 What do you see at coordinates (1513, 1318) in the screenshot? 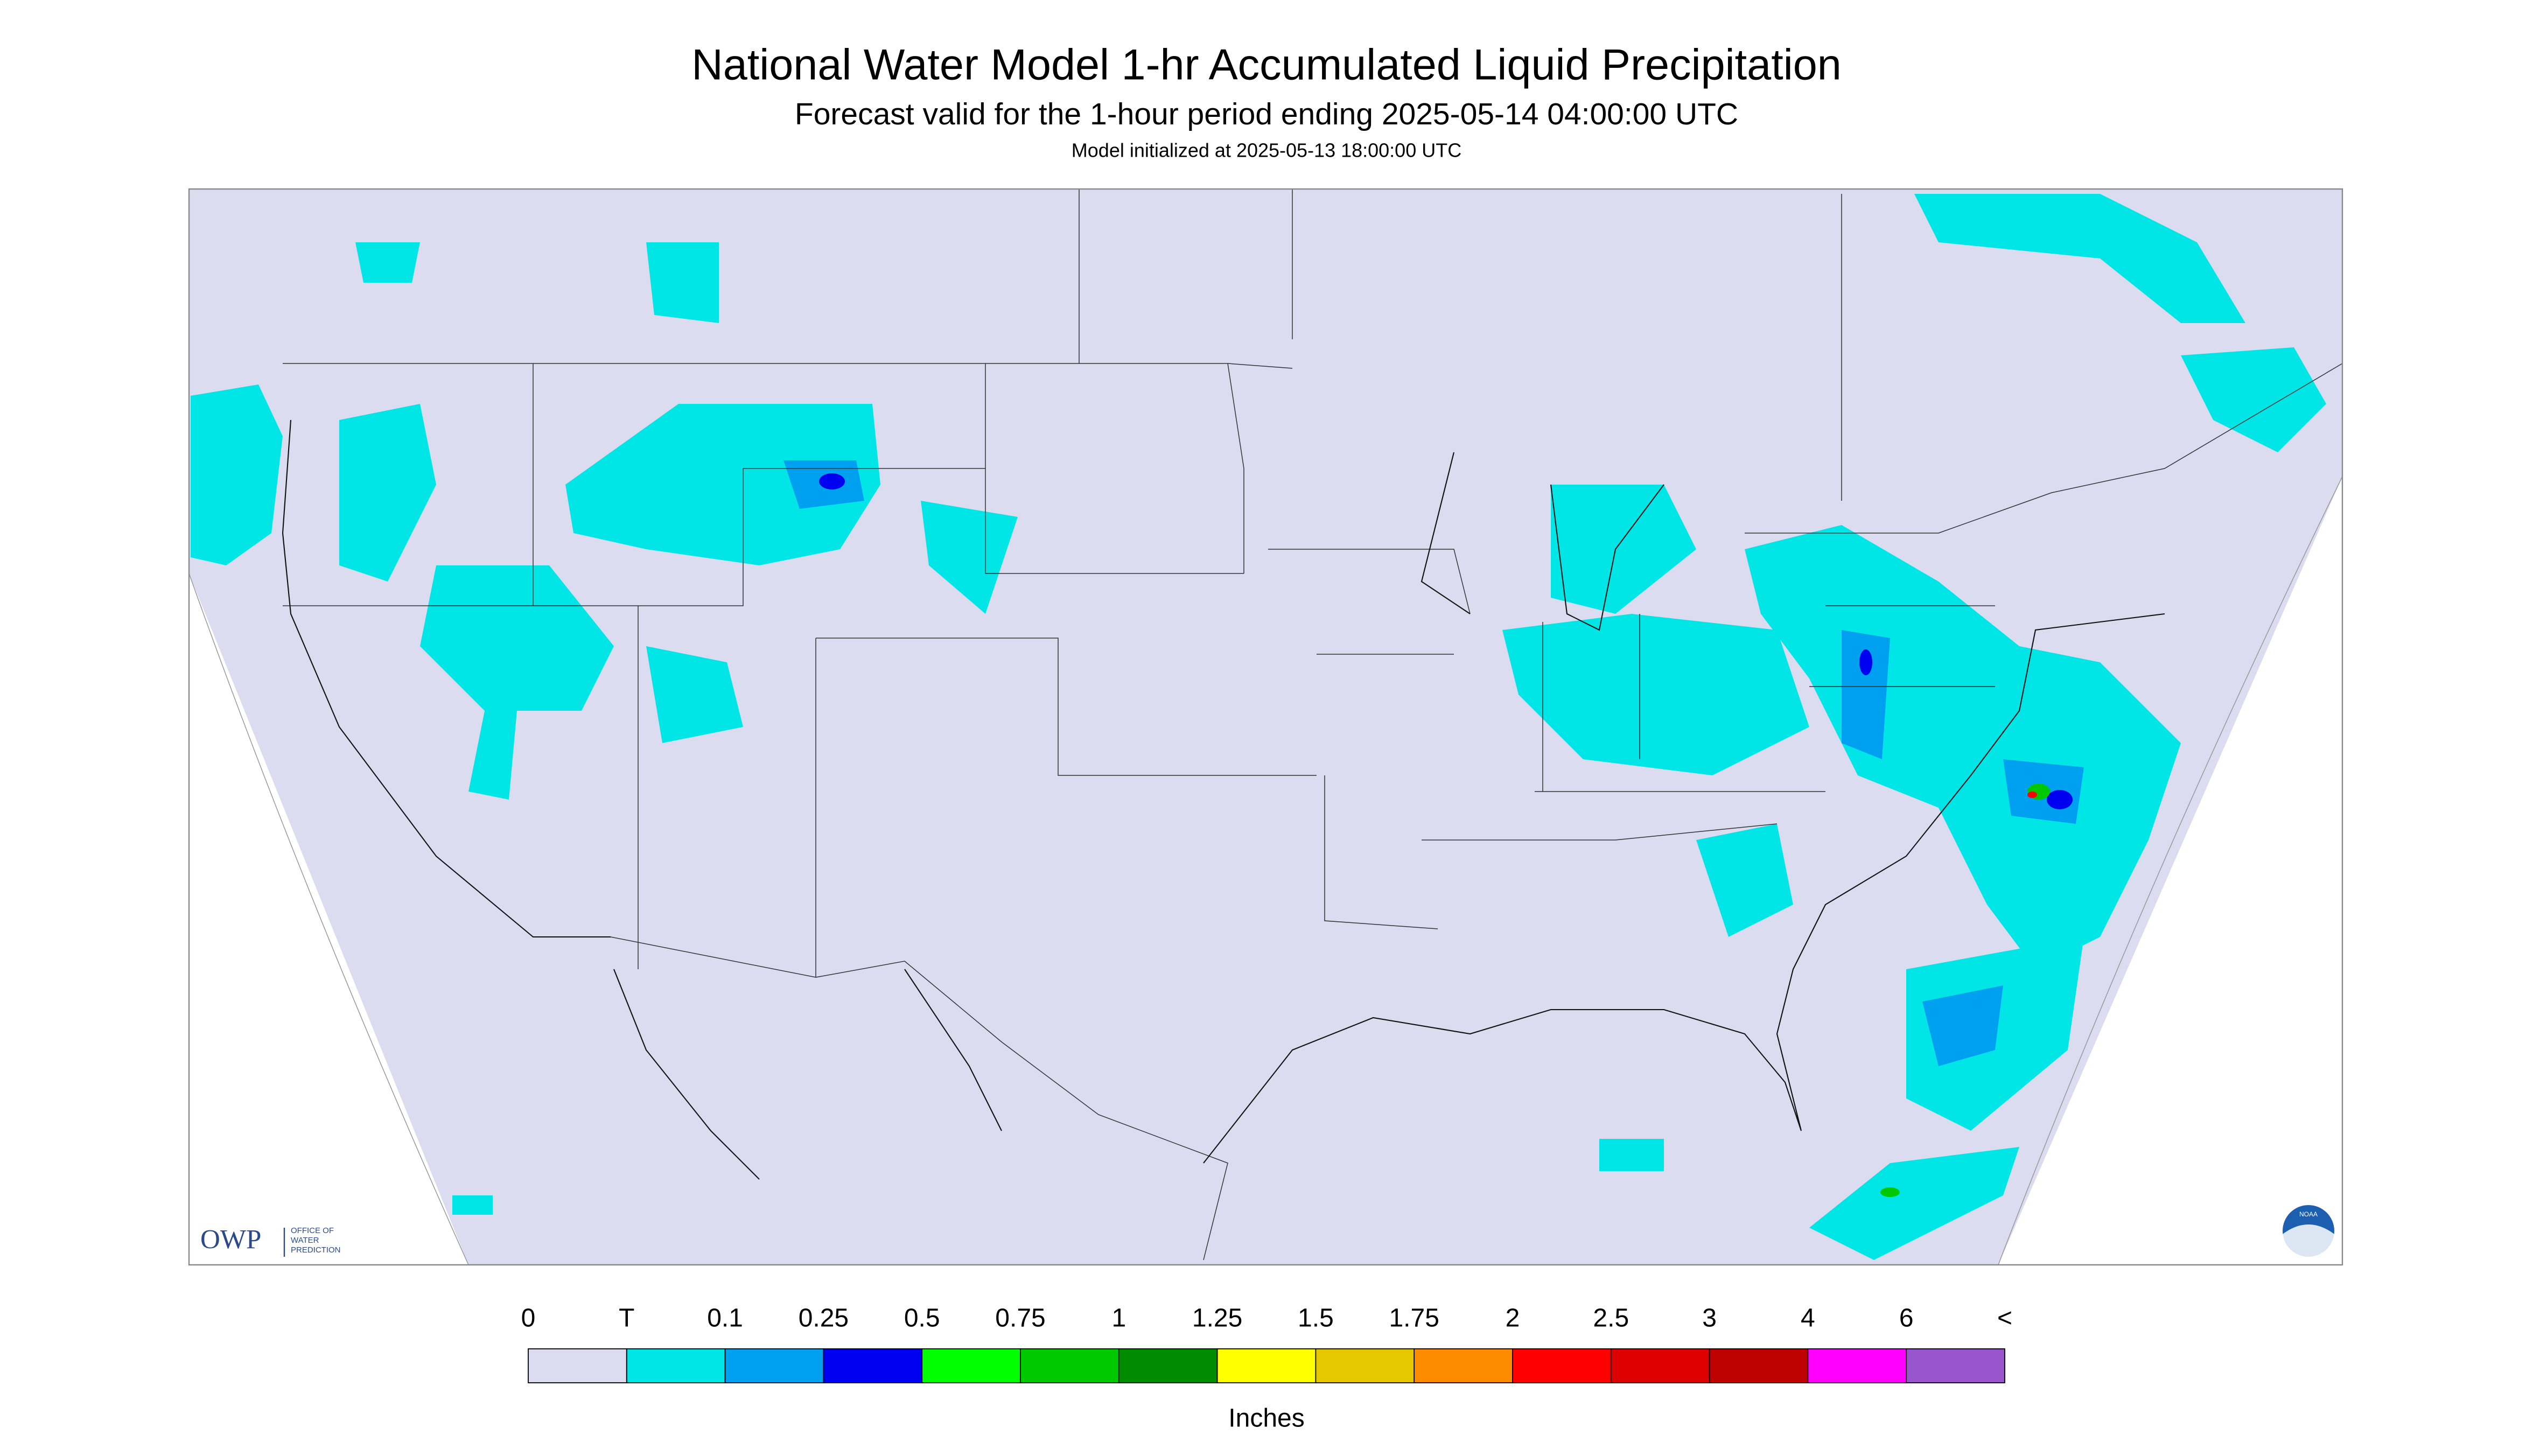
I see `colorbar-label: 2` at bounding box center [1513, 1318].